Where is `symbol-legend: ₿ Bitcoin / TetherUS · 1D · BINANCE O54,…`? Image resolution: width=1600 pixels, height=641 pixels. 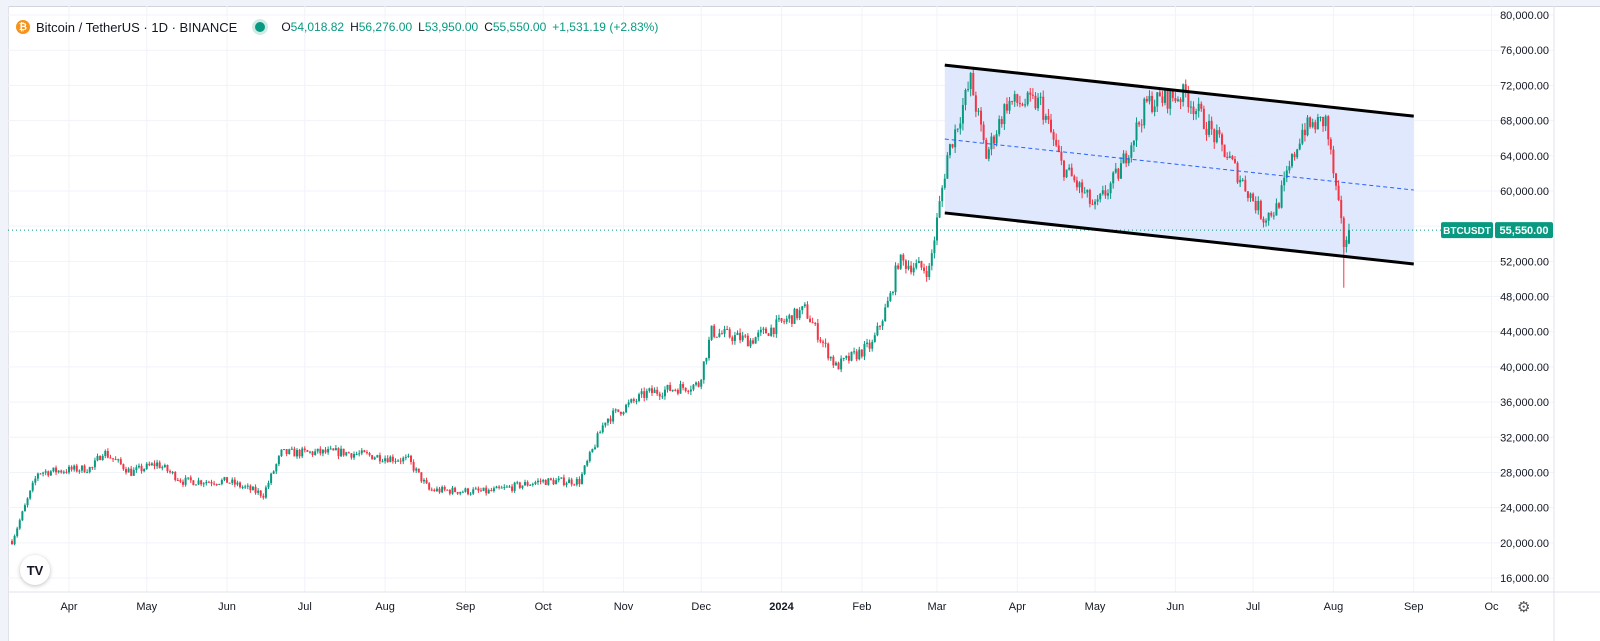
symbol-legend: ₿ Bitcoin / TetherUS · 1D · BINANCE O54,… is located at coordinates (340, 27).